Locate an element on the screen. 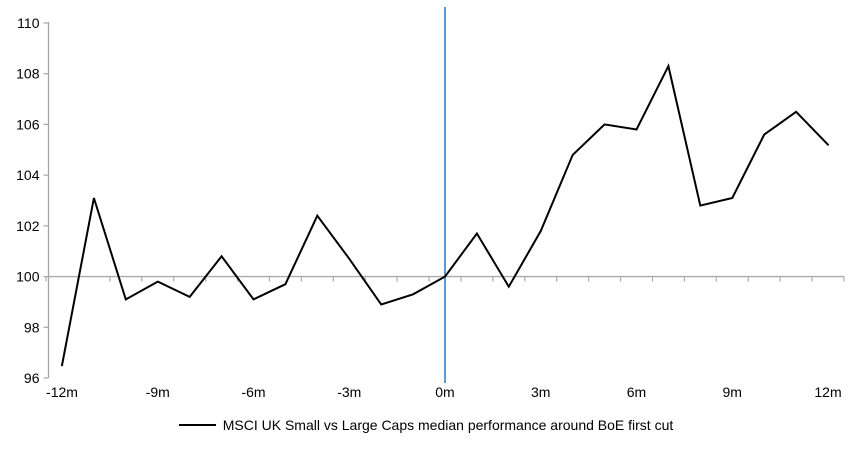 This screenshot has height=450, width=852. y-tick-label: 98 is located at coordinates (32, 327).